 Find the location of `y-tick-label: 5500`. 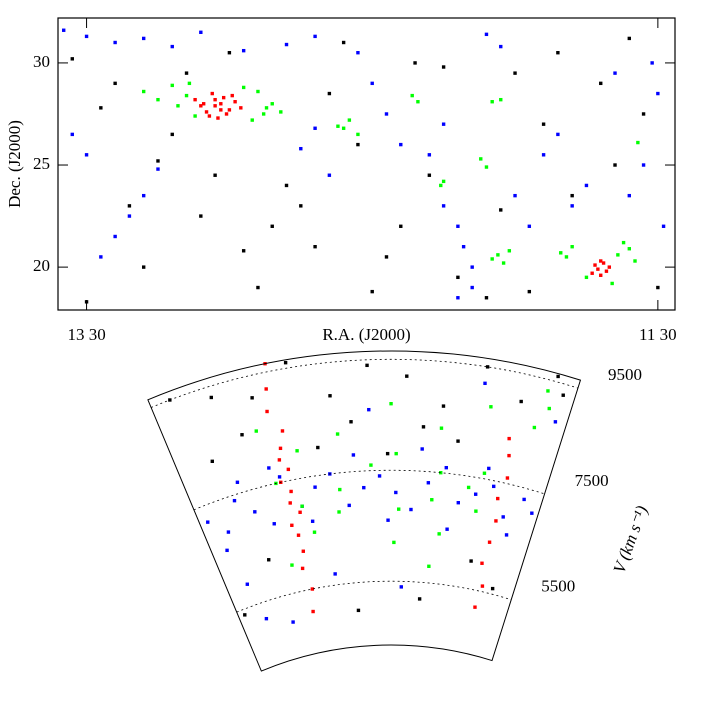

y-tick-label: 5500 is located at coordinates (558, 586).